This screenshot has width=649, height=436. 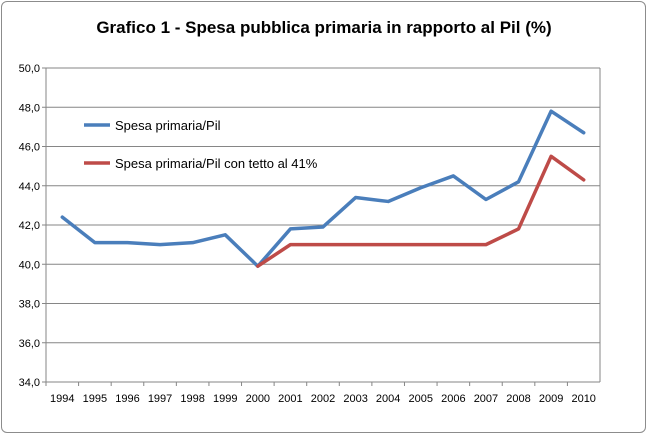 I want to click on x-tick-label: 2009, so click(x=551, y=399).